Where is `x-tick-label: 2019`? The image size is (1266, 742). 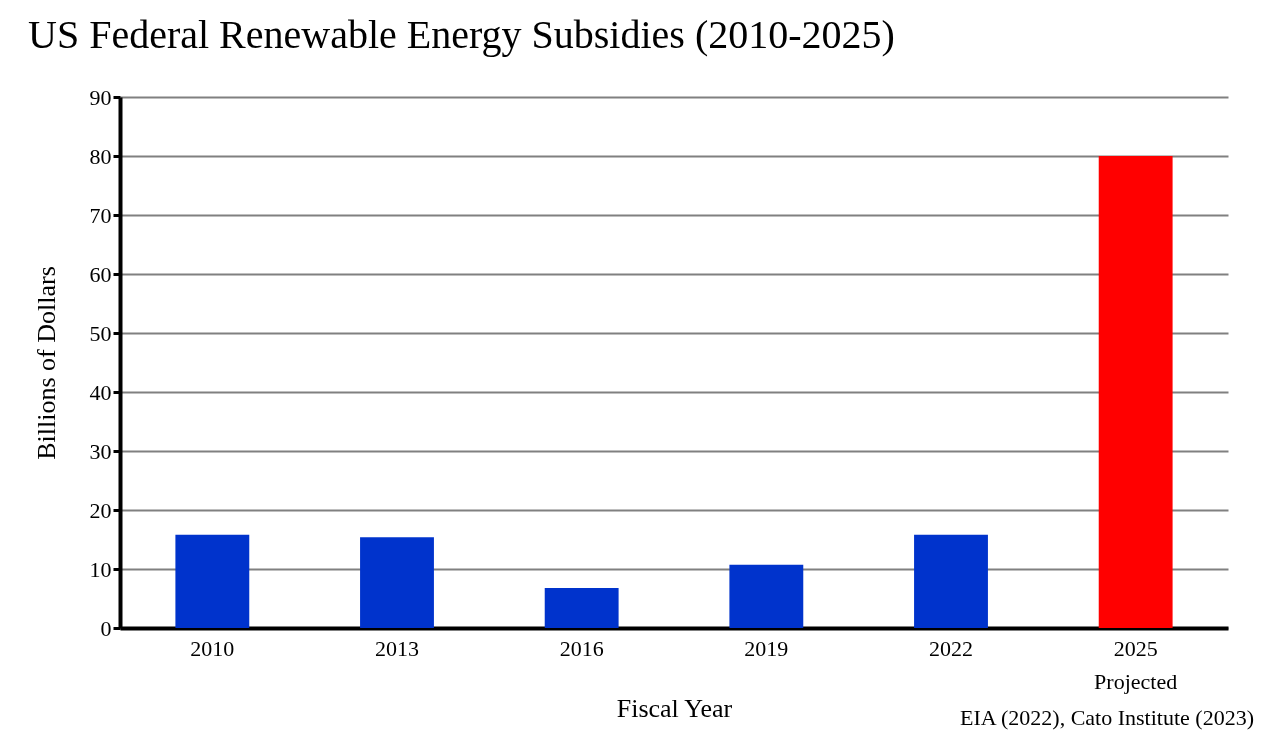
x-tick-label: 2019 is located at coordinates (766, 648).